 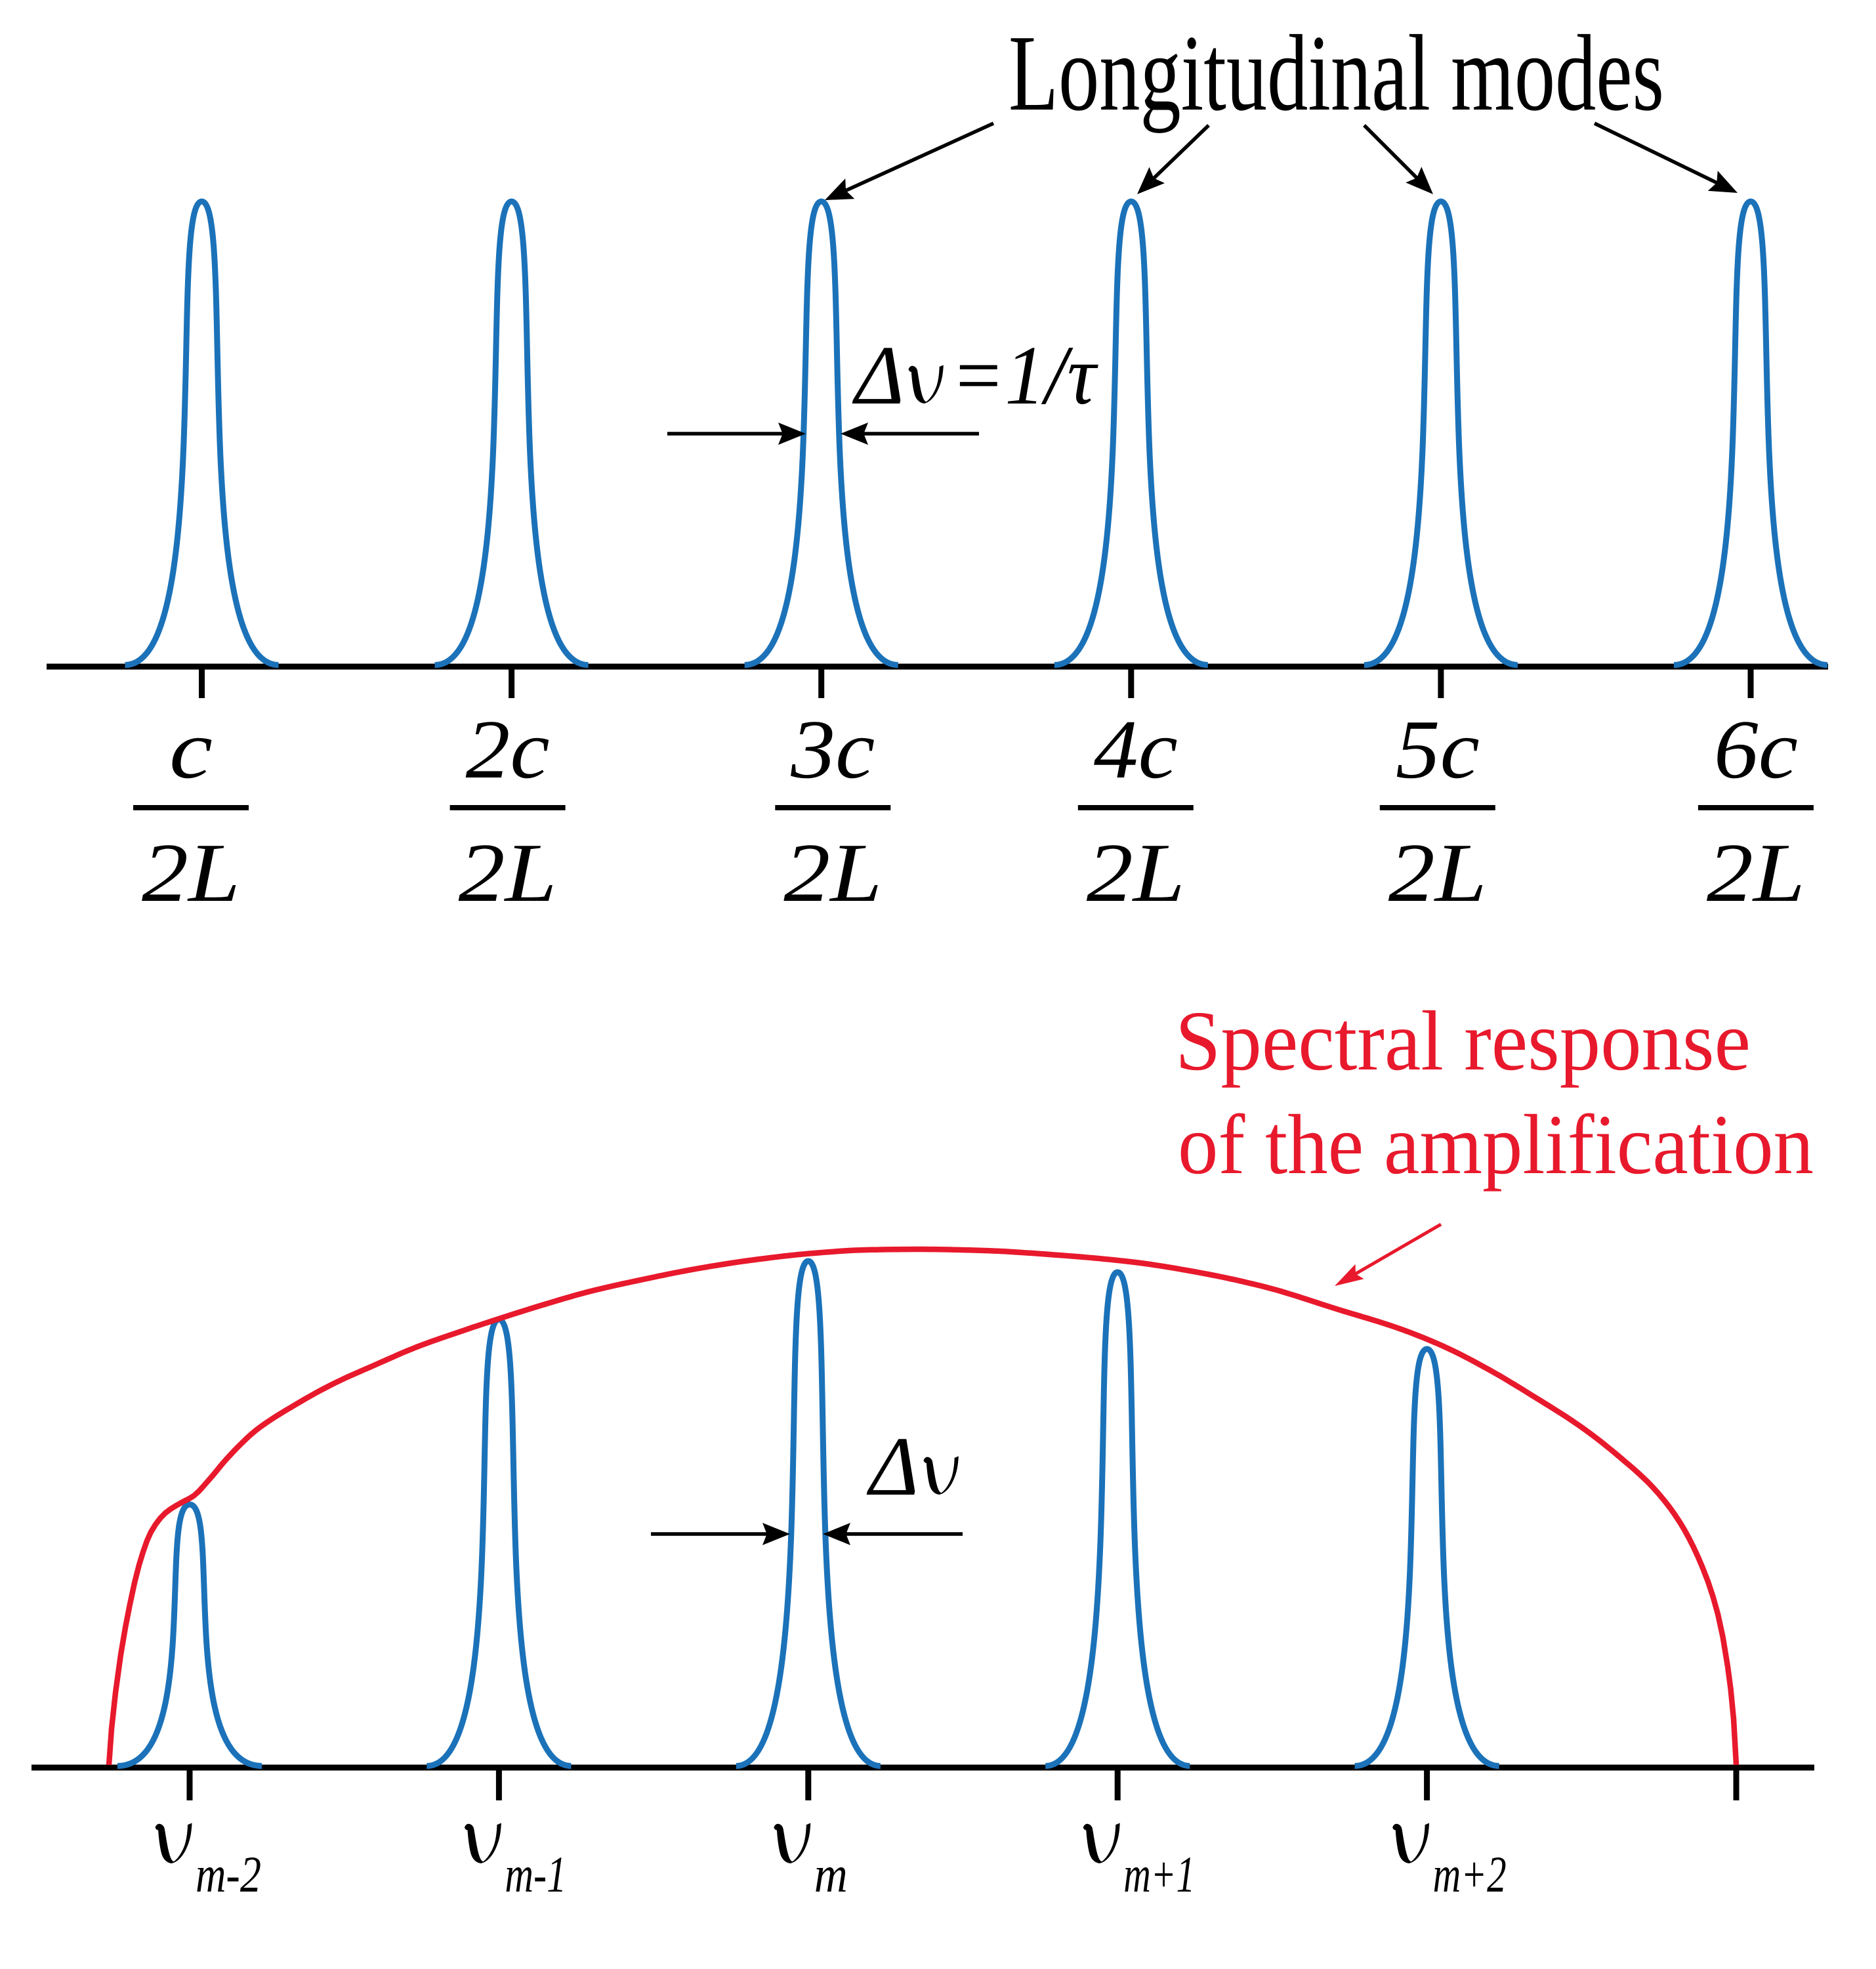 I want to click on svg-text: m+1, so click(x=1159, y=1874).